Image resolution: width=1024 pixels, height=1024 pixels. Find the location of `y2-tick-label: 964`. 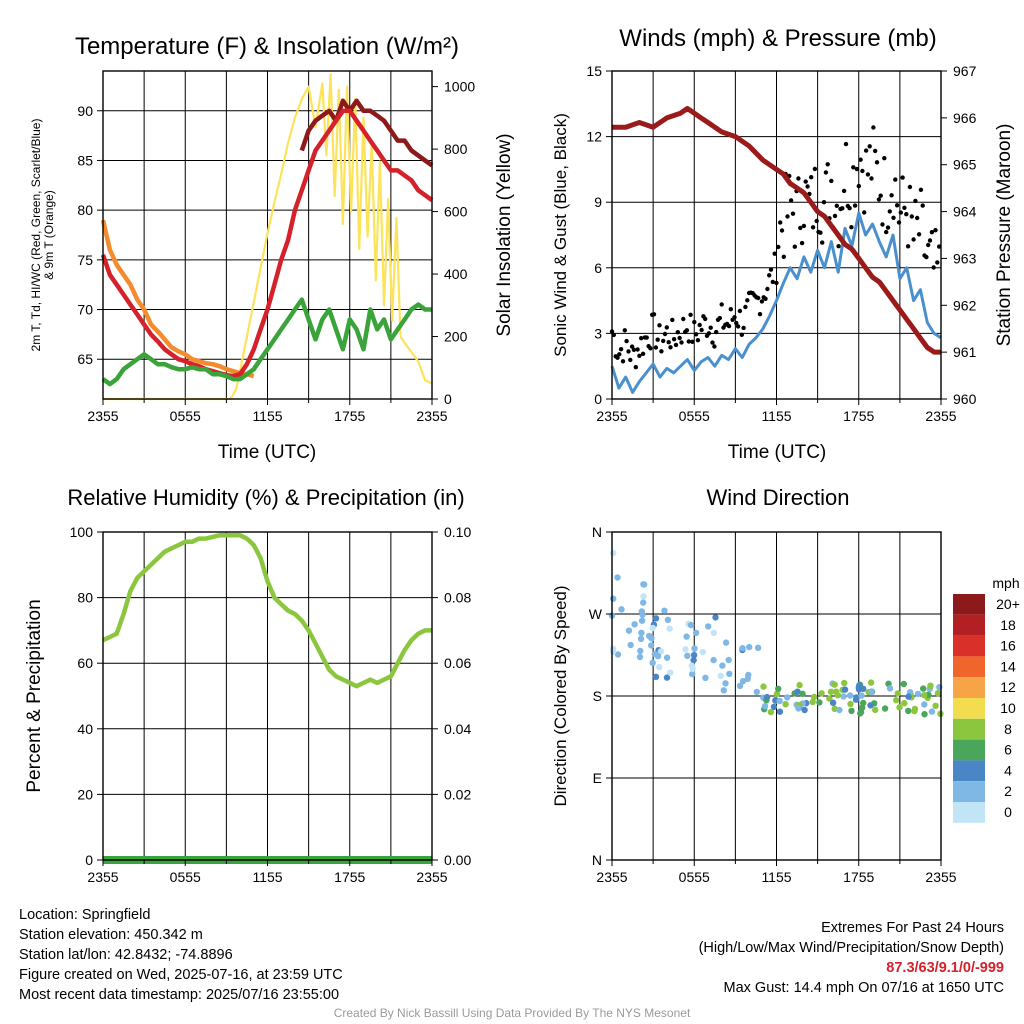

y2-tick-label: 964 is located at coordinates (965, 212).